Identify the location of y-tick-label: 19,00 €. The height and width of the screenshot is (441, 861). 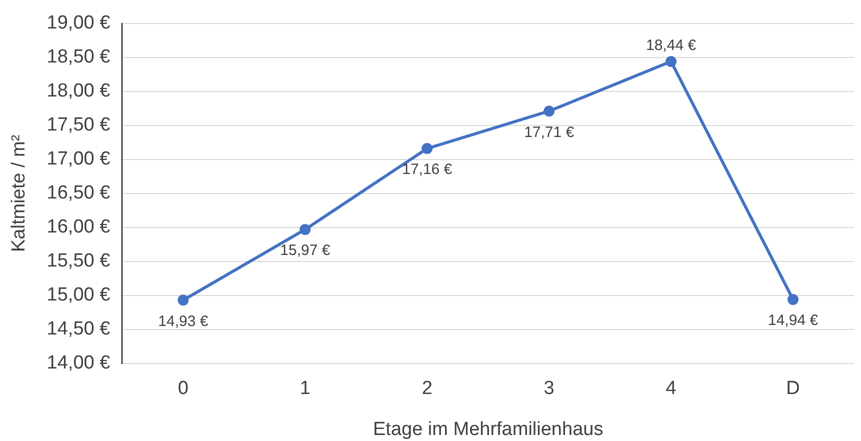
(78, 23).